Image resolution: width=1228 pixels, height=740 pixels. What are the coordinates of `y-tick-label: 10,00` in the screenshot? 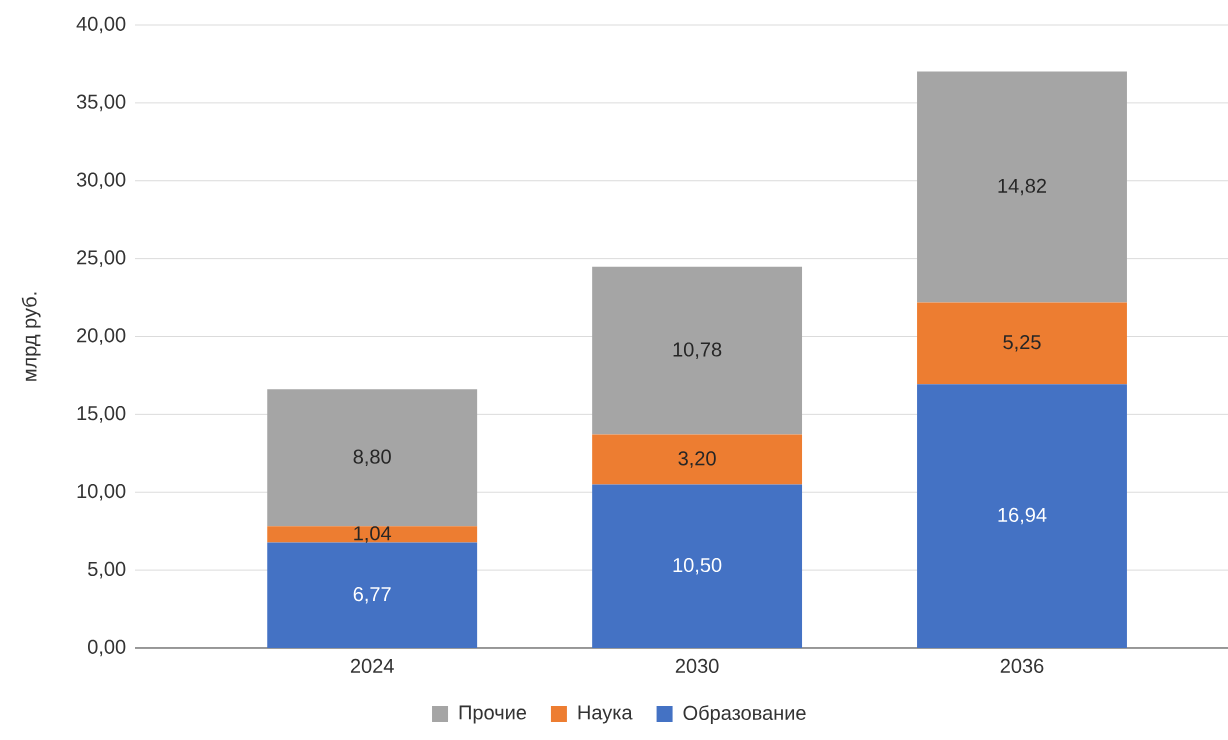 It's located at (101, 492).